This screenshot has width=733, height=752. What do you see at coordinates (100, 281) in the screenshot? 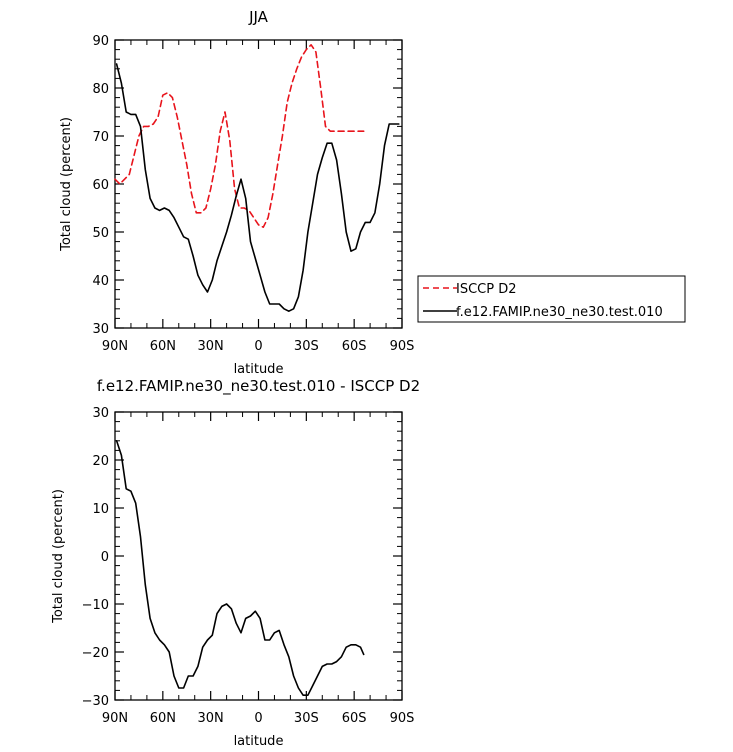
I see `y-tick-label: 40` at bounding box center [100, 281].